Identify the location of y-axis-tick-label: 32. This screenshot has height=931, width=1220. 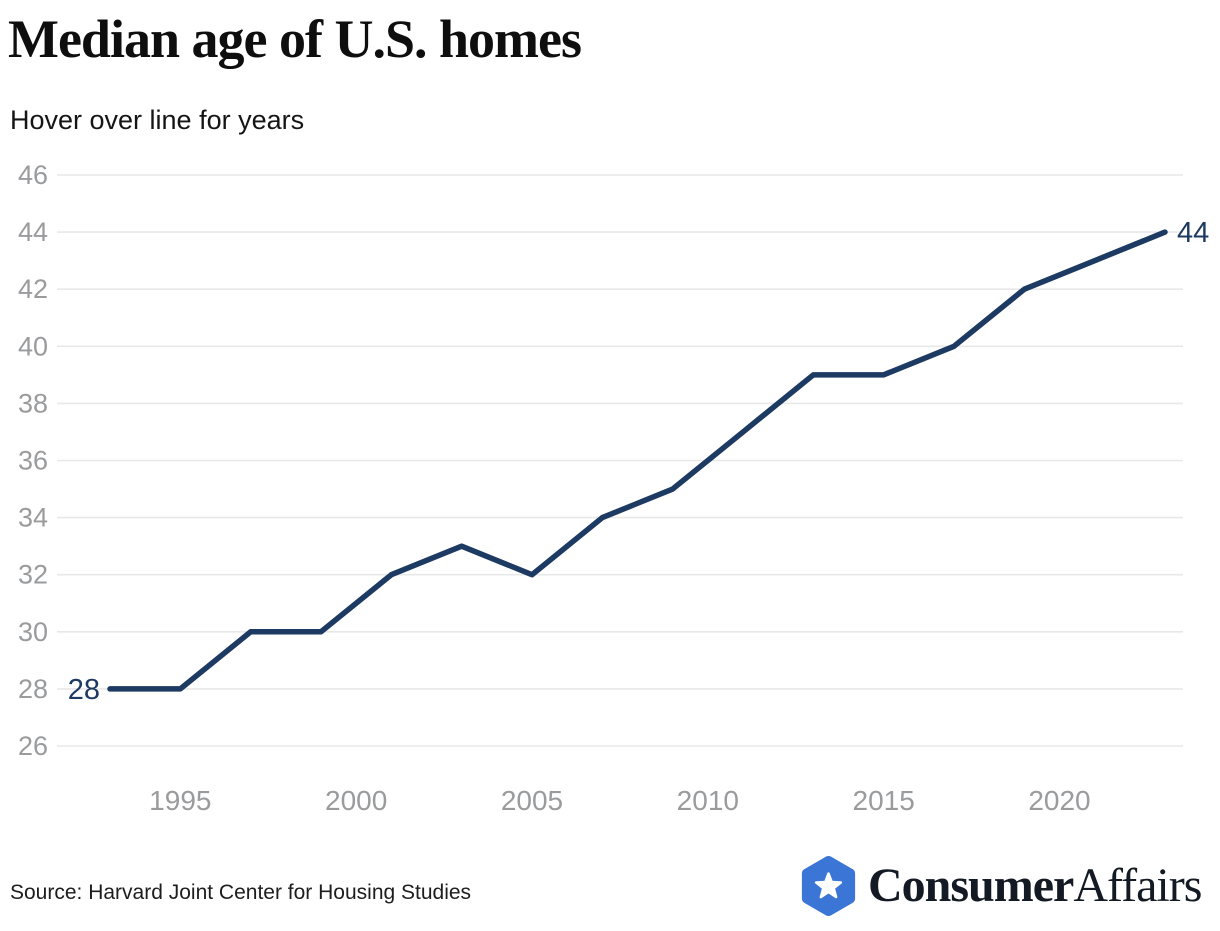
(33, 575).